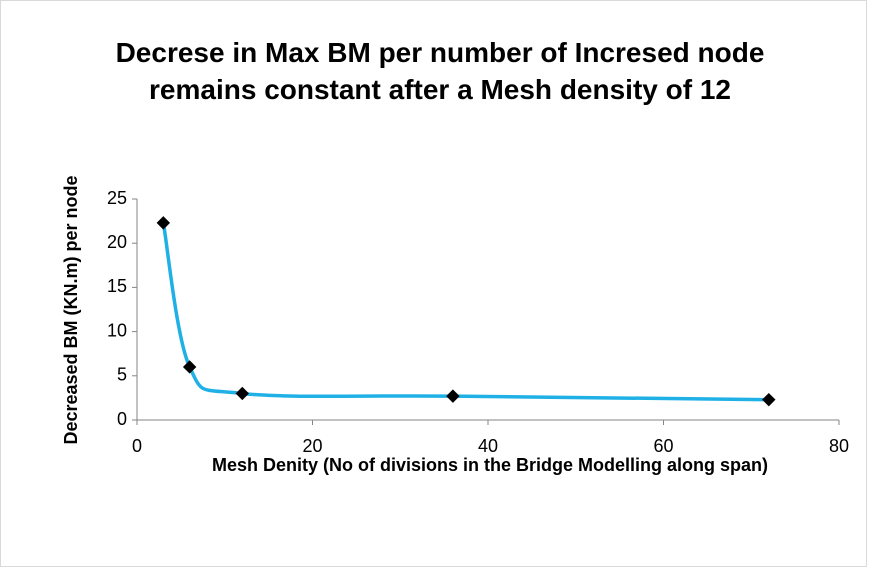  What do you see at coordinates (663, 446) in the screenshot?
I see `x-tick-label: 60` at bounding box center [663, 446].